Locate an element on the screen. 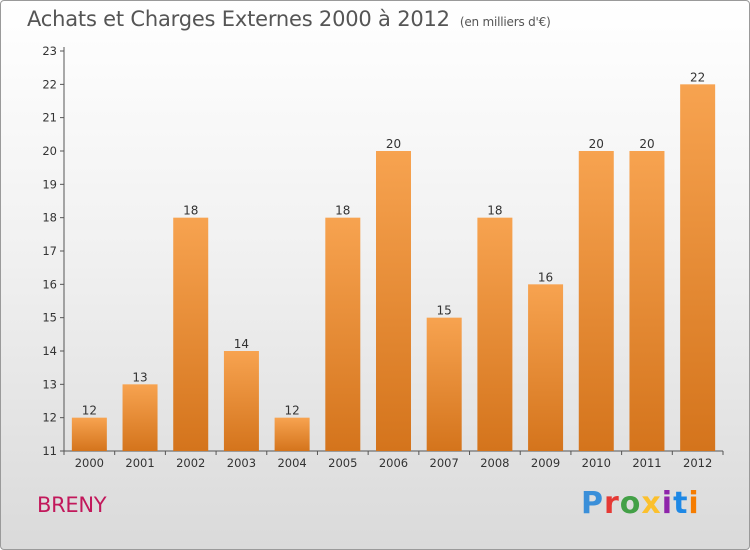  chart-title-text: Achats et Charges Externes 2000 à 2012 is located at coordinates (238, 19).